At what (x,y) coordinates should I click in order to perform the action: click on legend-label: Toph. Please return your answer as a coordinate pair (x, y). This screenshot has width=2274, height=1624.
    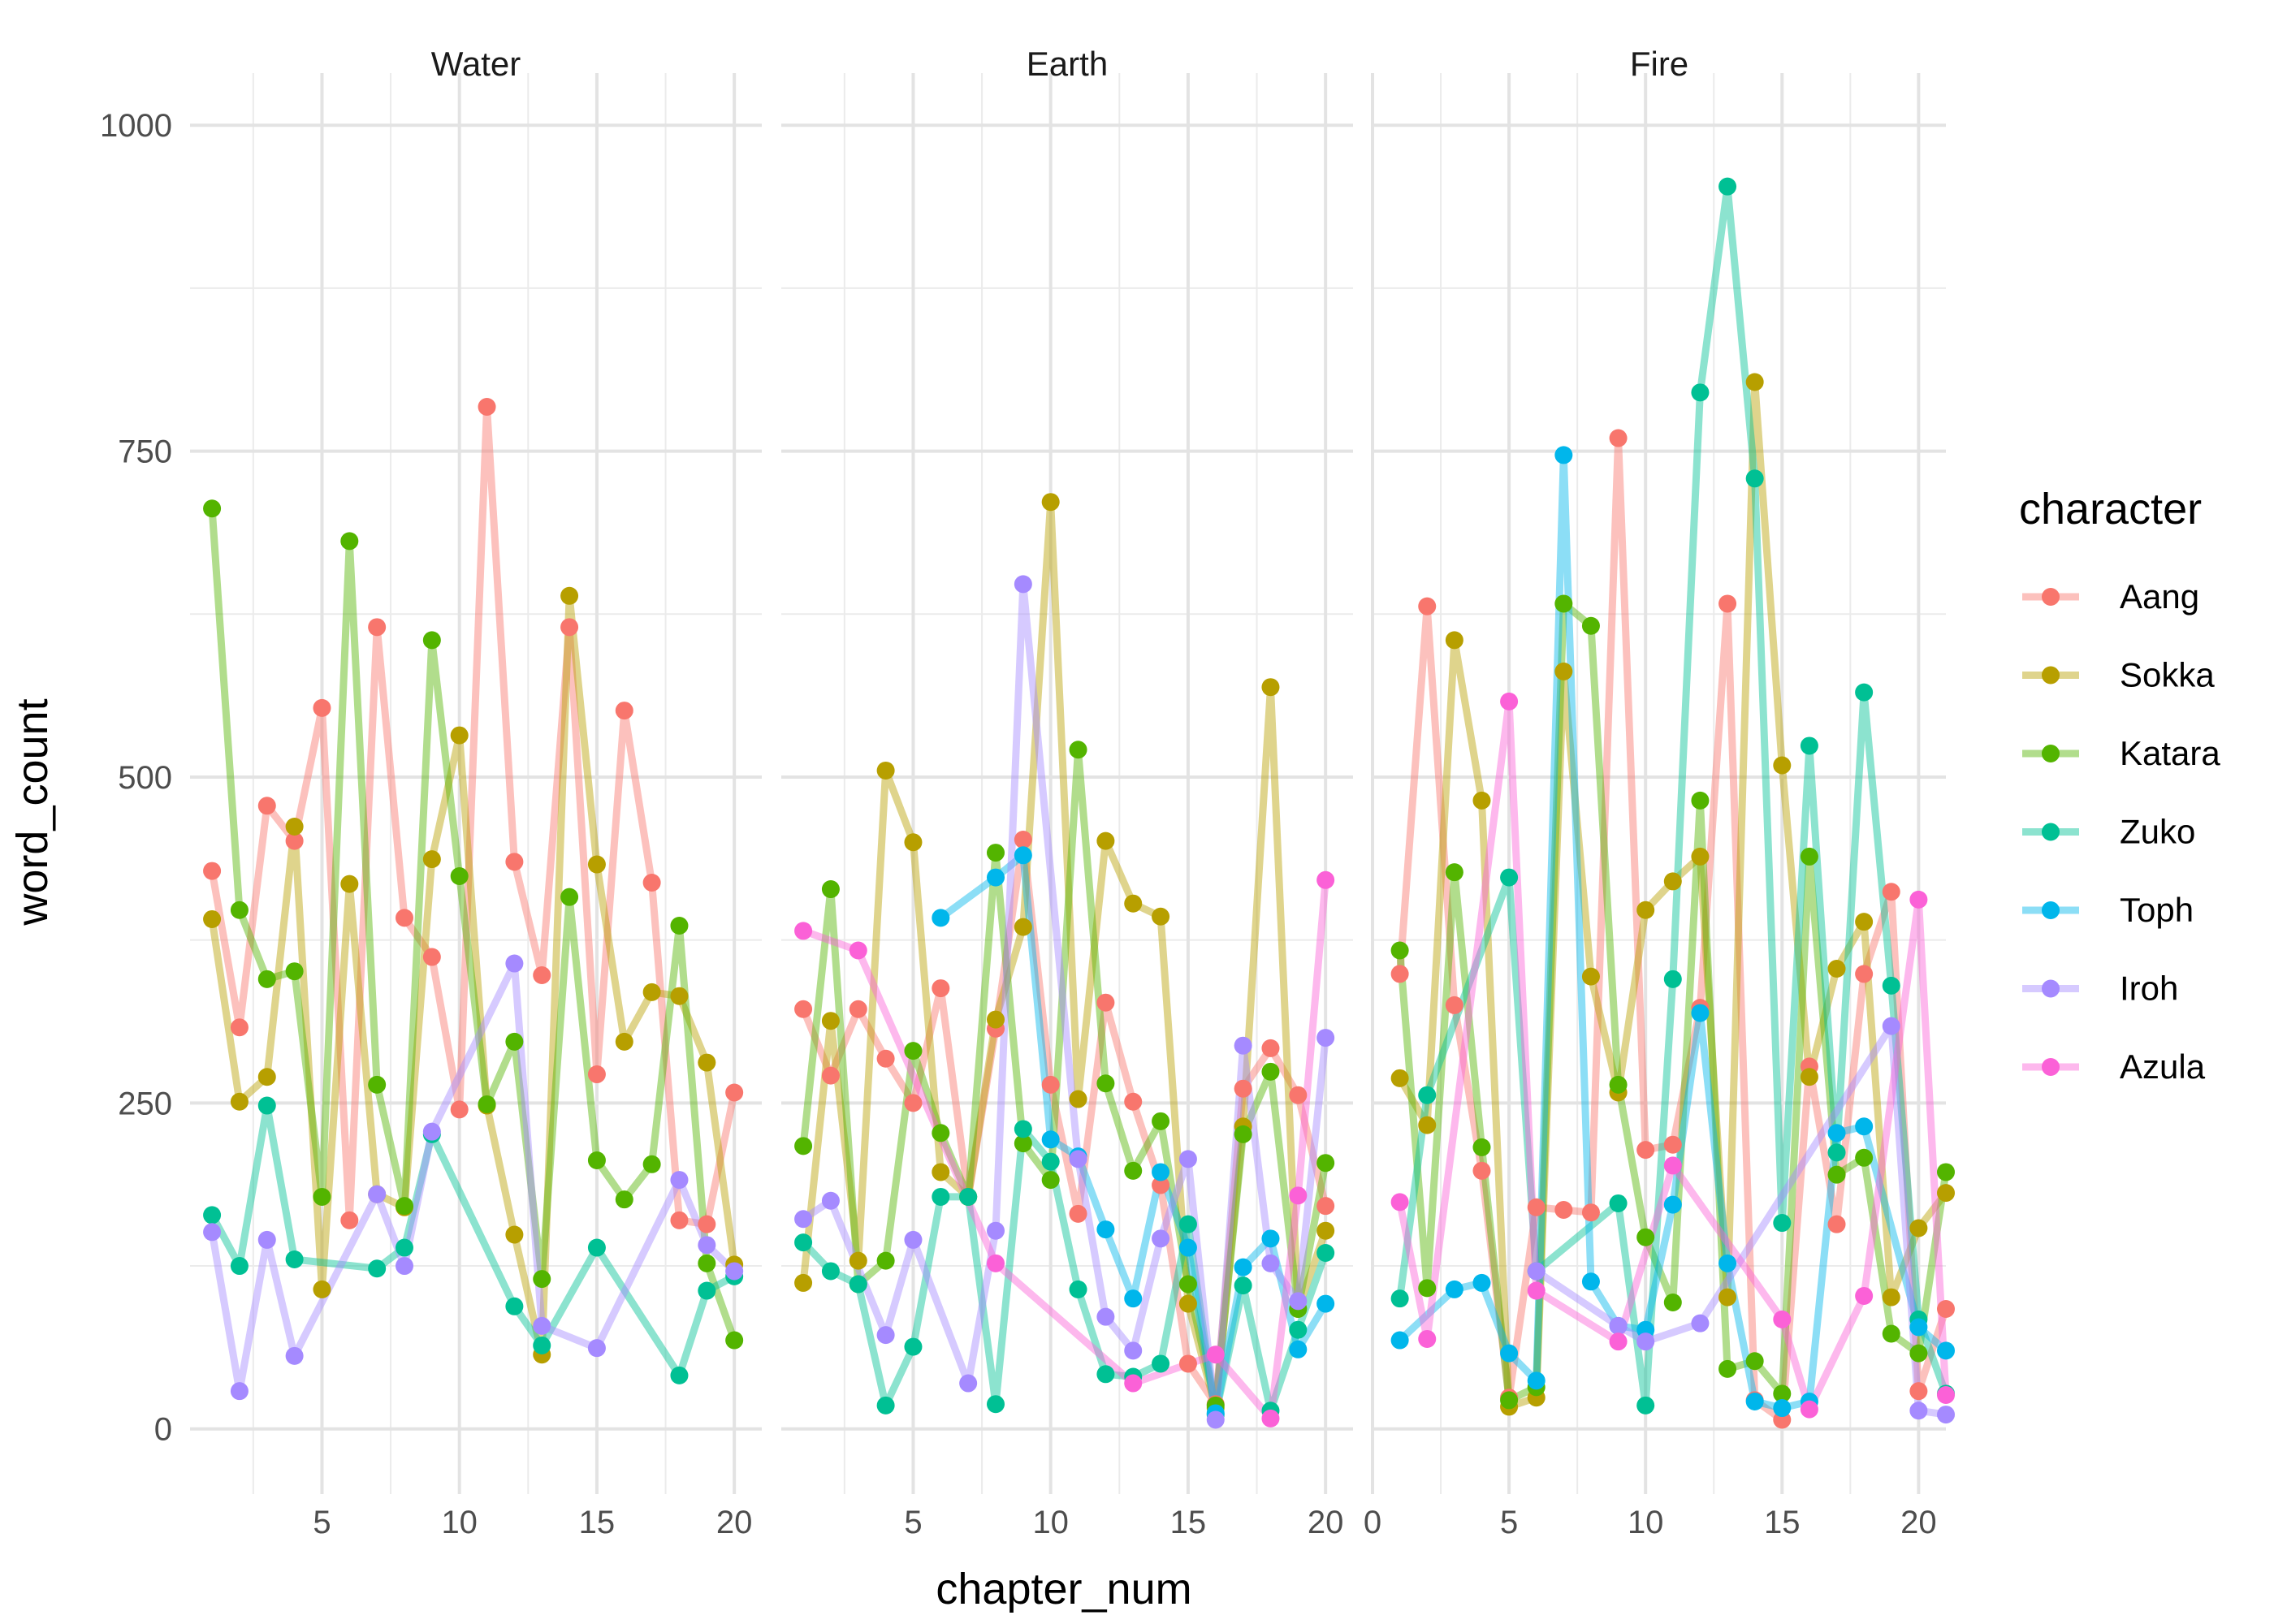
    Looking at the image, I should click on (2157, 910).